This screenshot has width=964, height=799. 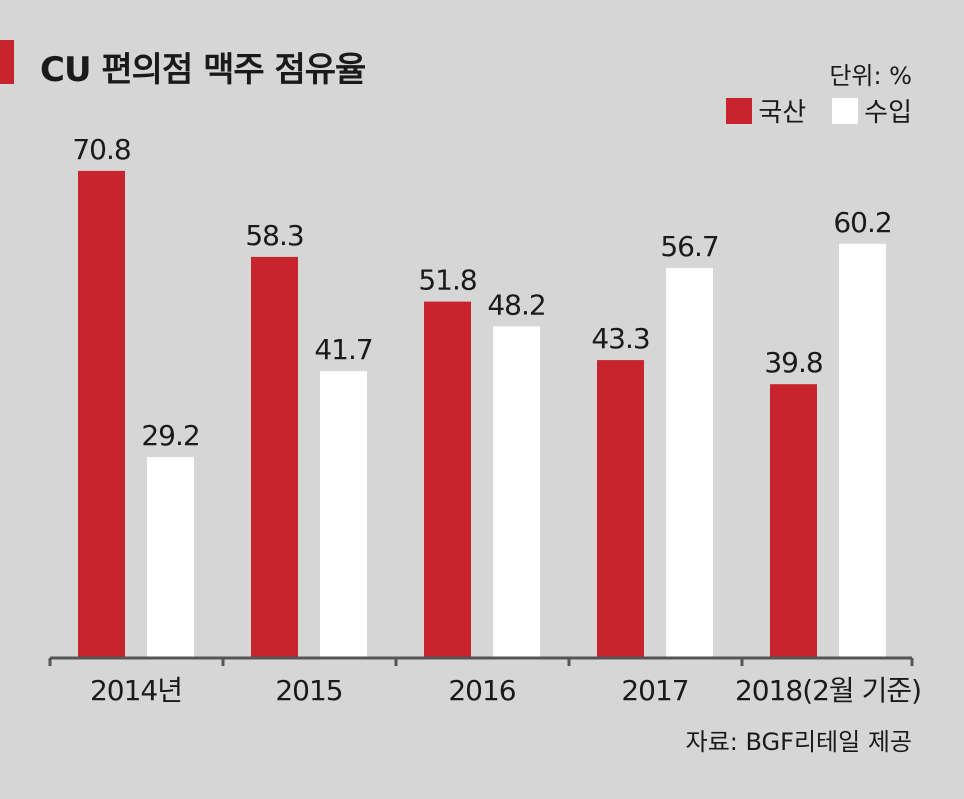 I want to click on data-label-imported-4: 60.2, so click(x=862, y=222).